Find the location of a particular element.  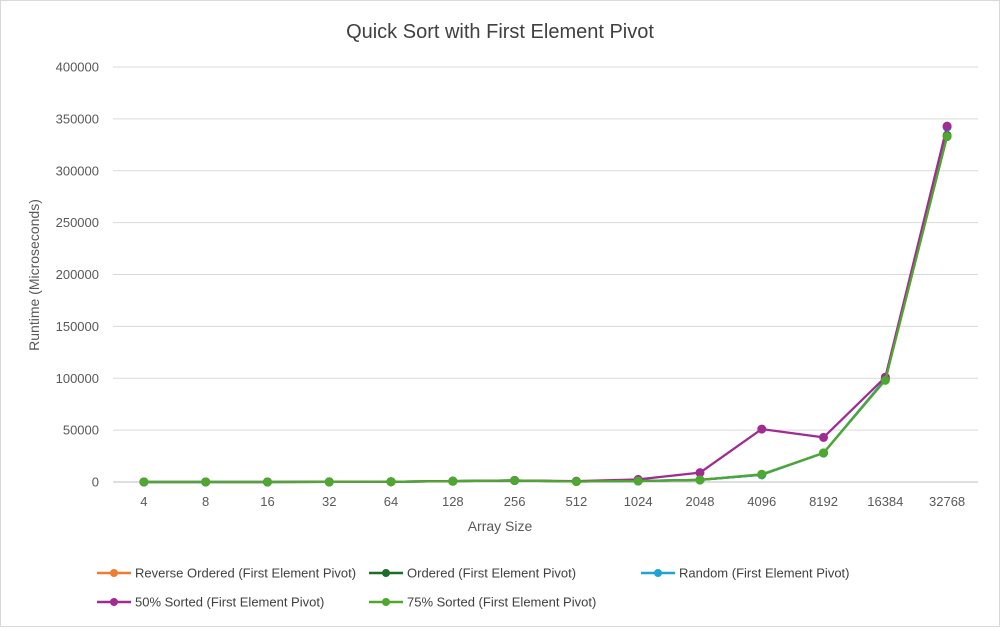

x-tick-label: 32 is located at coordinates (329, 501).